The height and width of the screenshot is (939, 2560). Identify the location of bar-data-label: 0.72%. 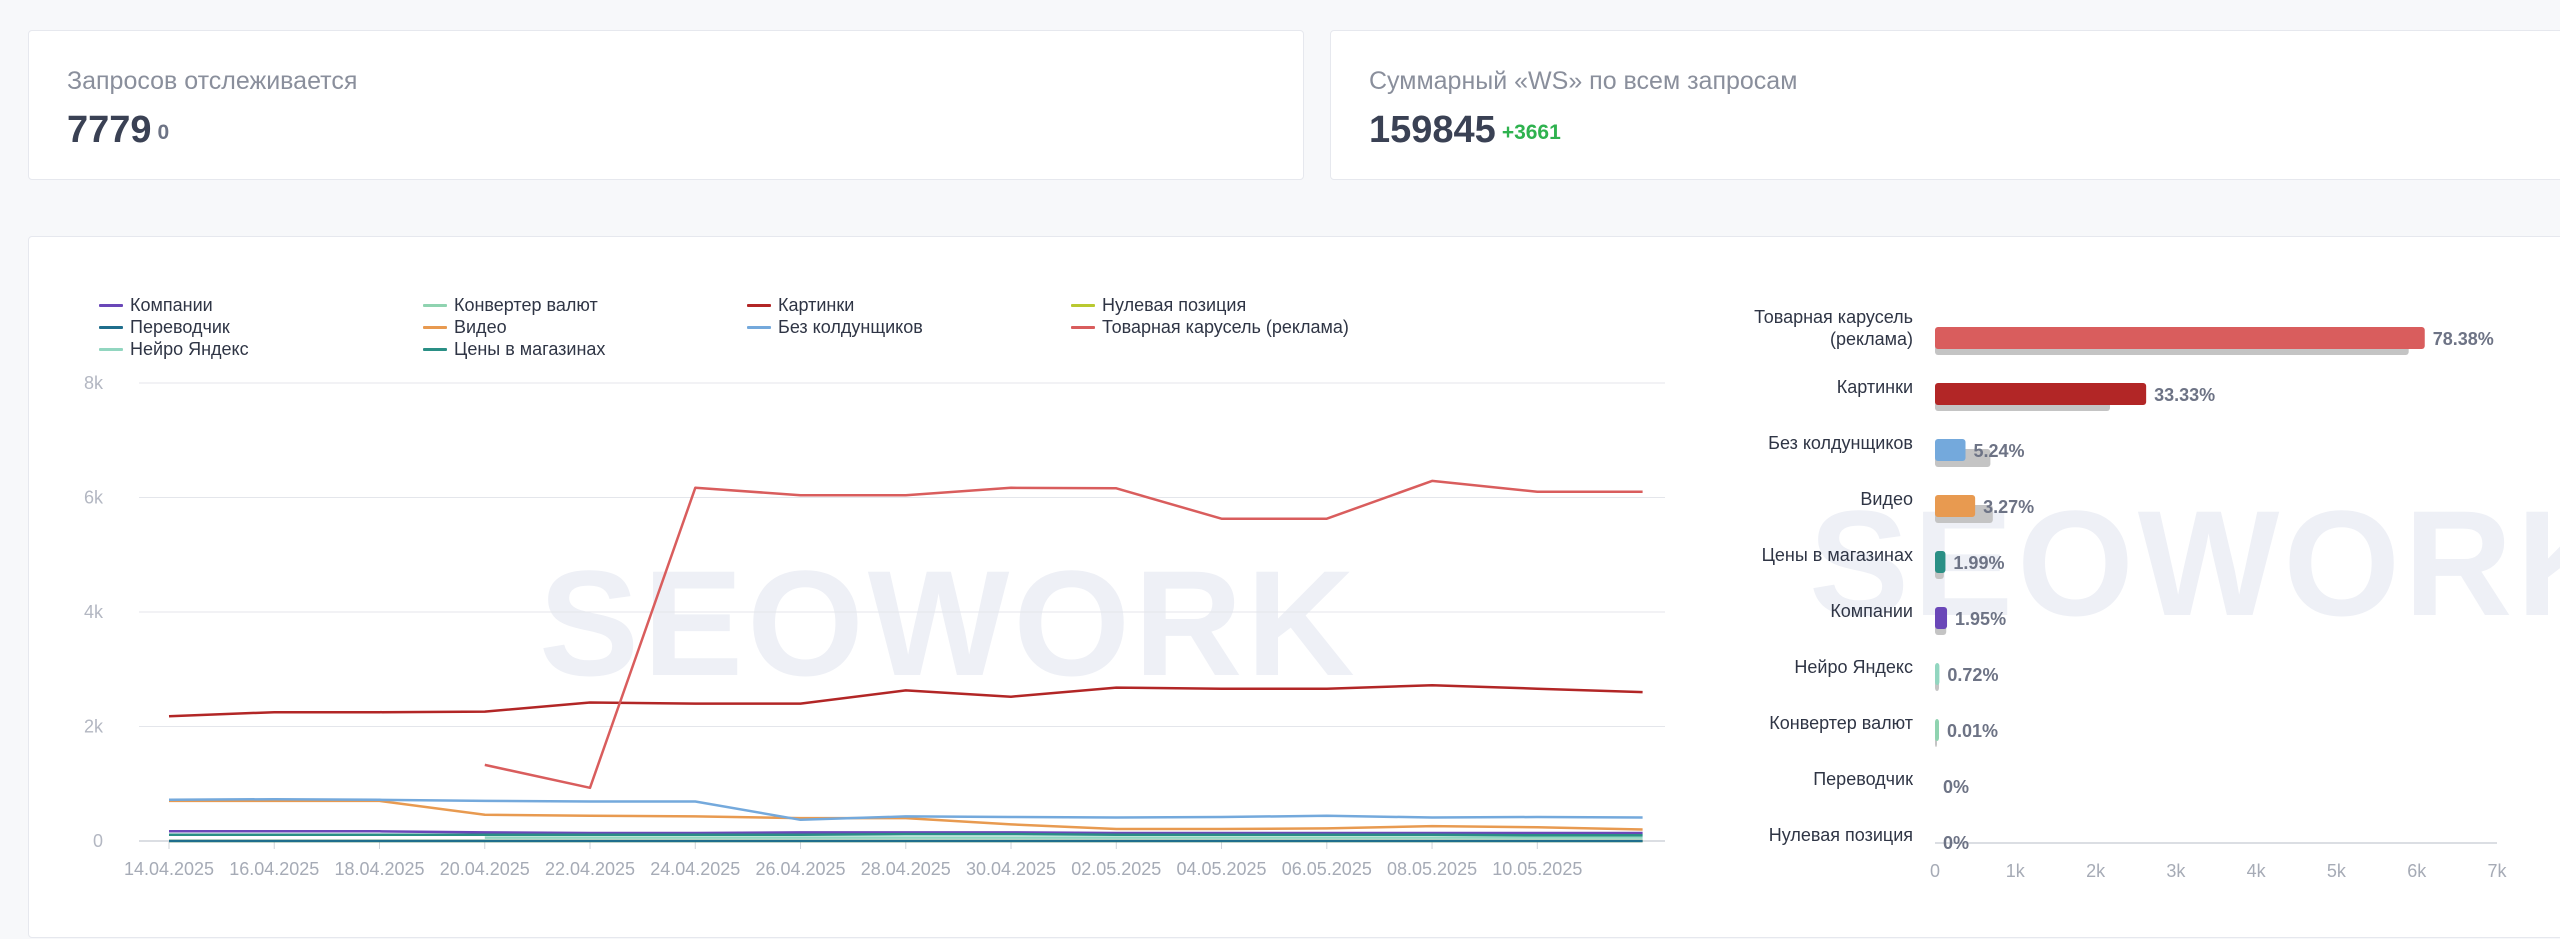
(1972, 675).